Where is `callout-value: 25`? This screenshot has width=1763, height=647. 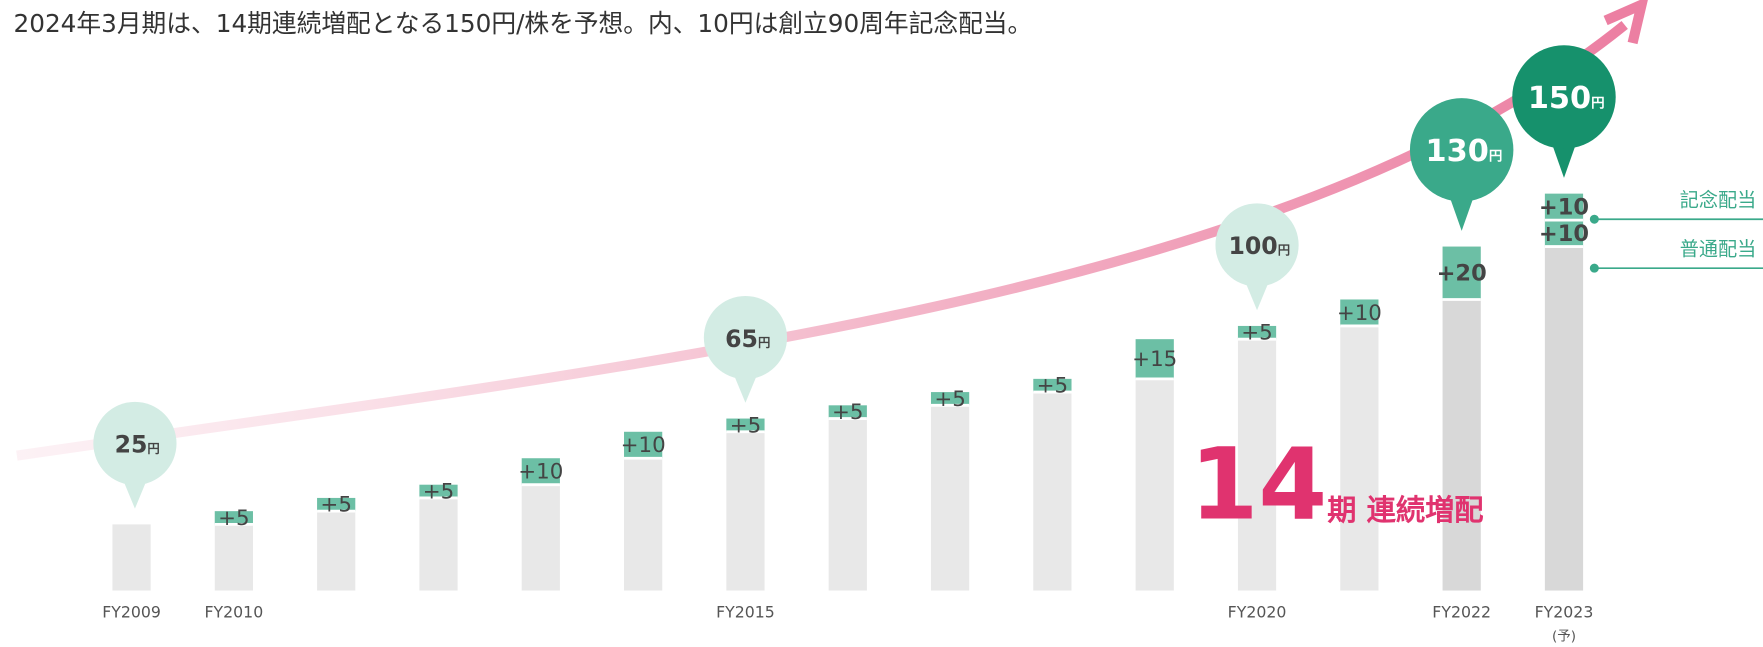 callout-value: 25 is located at coordinates (131, 444).